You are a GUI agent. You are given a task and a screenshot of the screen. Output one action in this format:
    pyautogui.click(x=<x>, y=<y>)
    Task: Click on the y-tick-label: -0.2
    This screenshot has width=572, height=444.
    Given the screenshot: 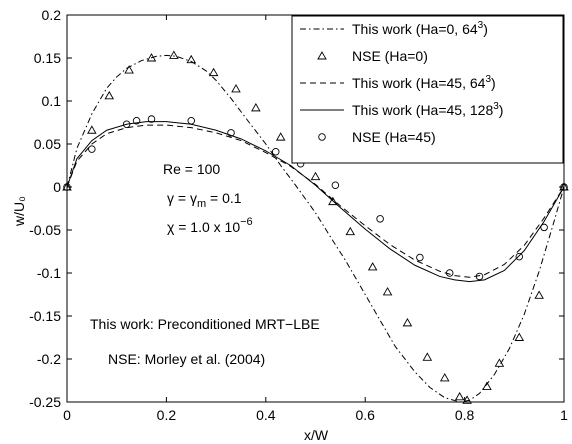 What is the action you would take?
    pyautogui.click(x=49, y=359)
    